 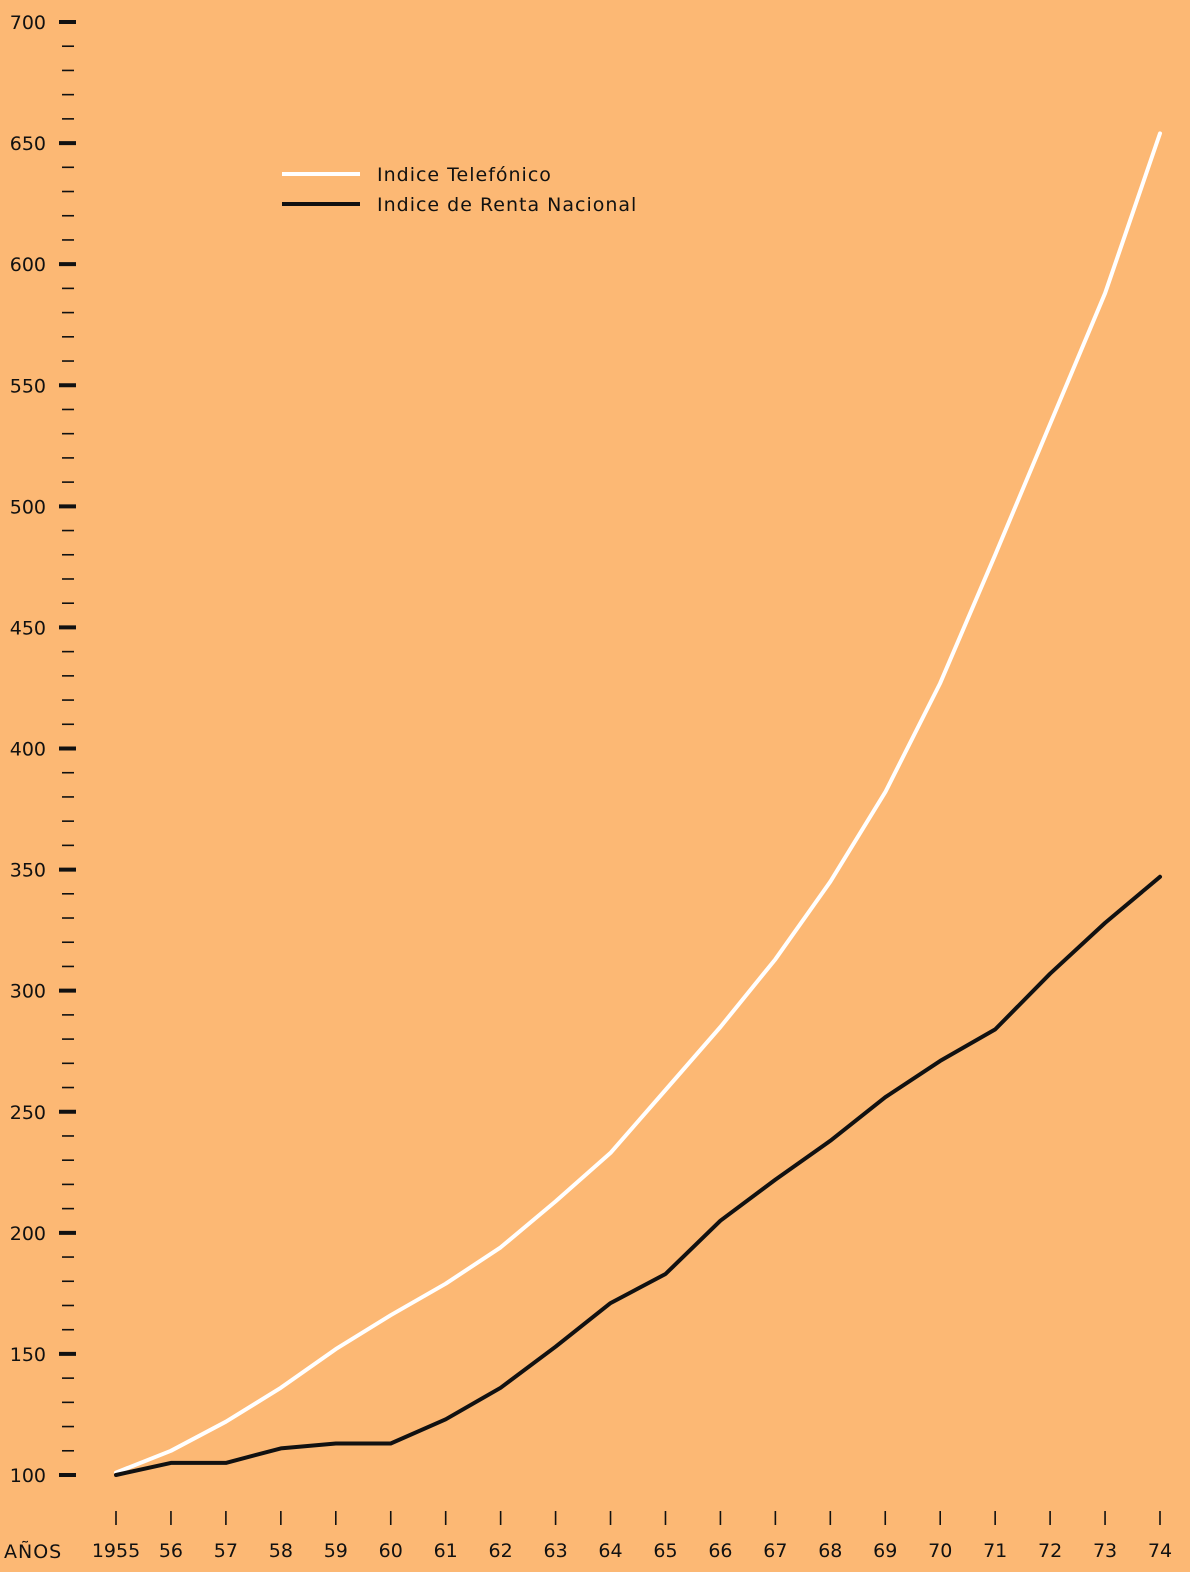 What do you see at coordinates (28, 1476) in the screenshot?
I see `y-tick-label: 100` at bounding box center [28, 1476].